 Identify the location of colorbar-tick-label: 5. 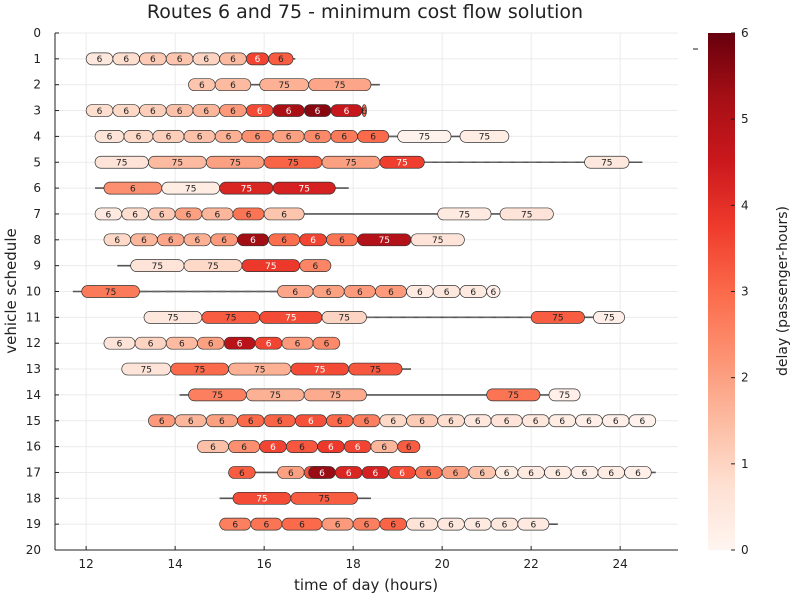
(745, 119).